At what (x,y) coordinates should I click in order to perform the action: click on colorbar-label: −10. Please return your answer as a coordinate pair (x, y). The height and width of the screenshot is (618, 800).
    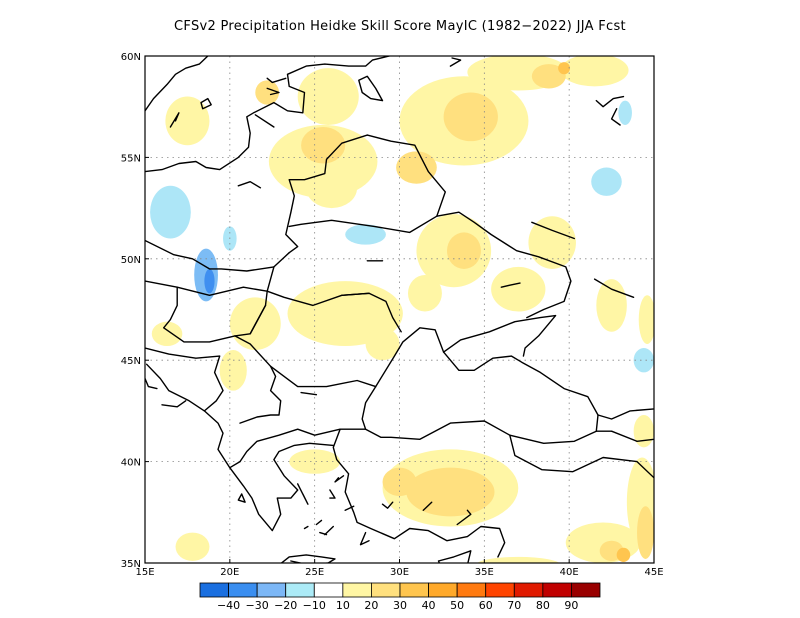
    Looking at the image, I should click on (314, 605).